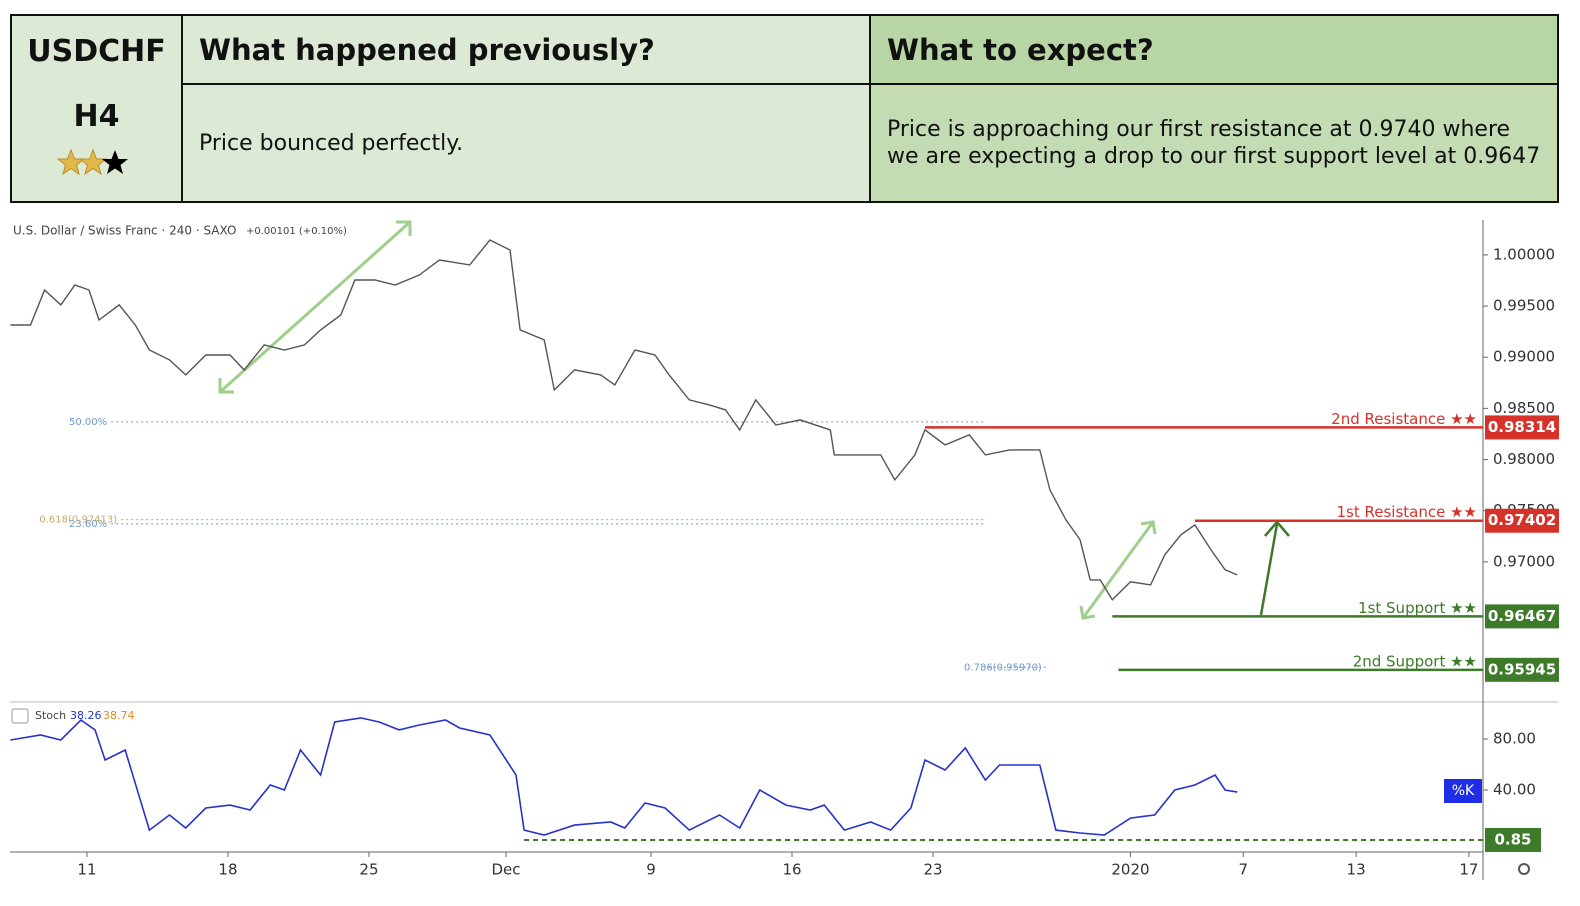 The height and width of the screenshot is (906, 1580). Describe the element at coordinates (1524, 561) in the screenshot. I see `y-tick-label: 0.97000` at that location.